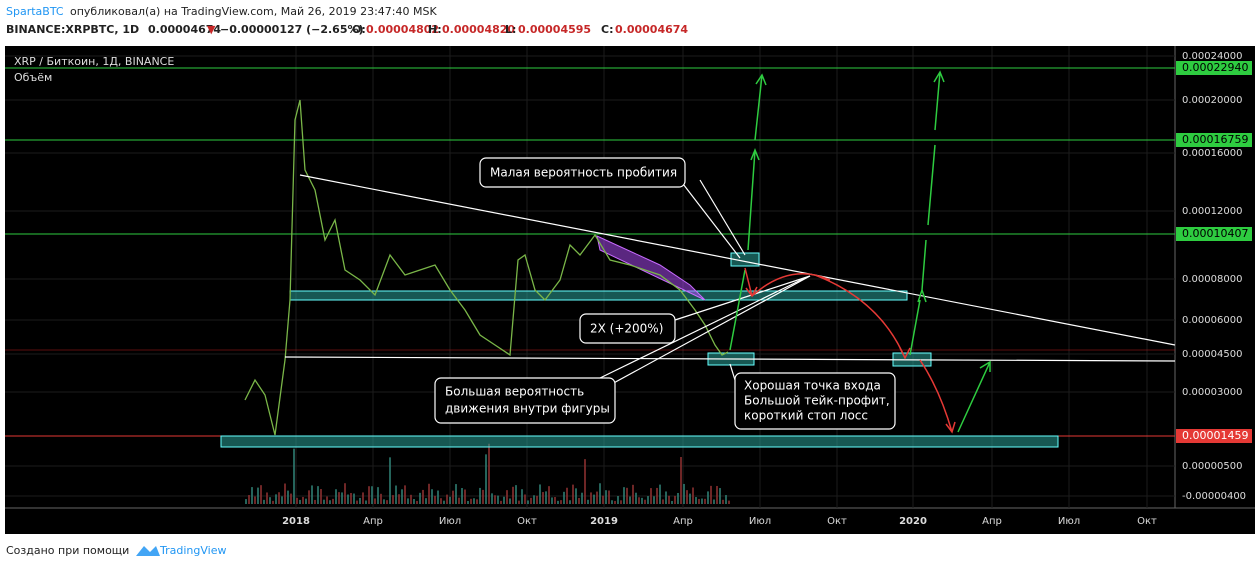 The width and height of the screenshot is (1260, 574). What do you see at coordinates (33, 77) in the screenshot?
I see `legend-volume: Объём` at bounding box center [33, 77].